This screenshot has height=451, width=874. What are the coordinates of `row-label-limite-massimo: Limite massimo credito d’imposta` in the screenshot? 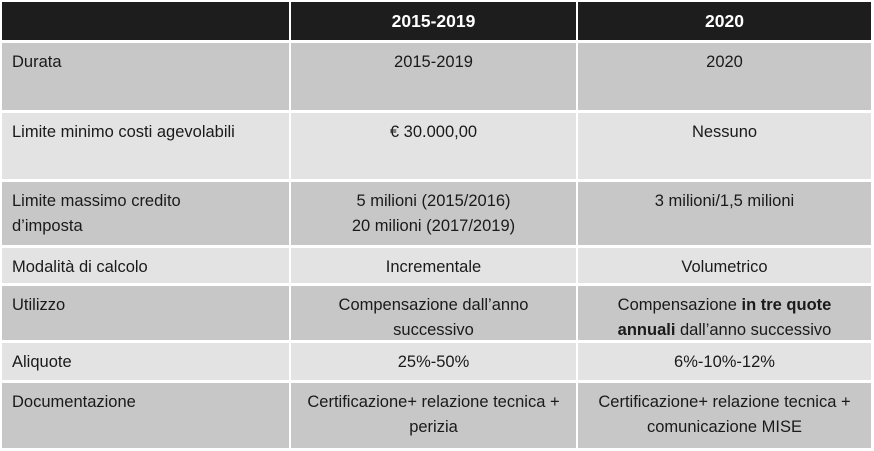 It's located at (145, 213).